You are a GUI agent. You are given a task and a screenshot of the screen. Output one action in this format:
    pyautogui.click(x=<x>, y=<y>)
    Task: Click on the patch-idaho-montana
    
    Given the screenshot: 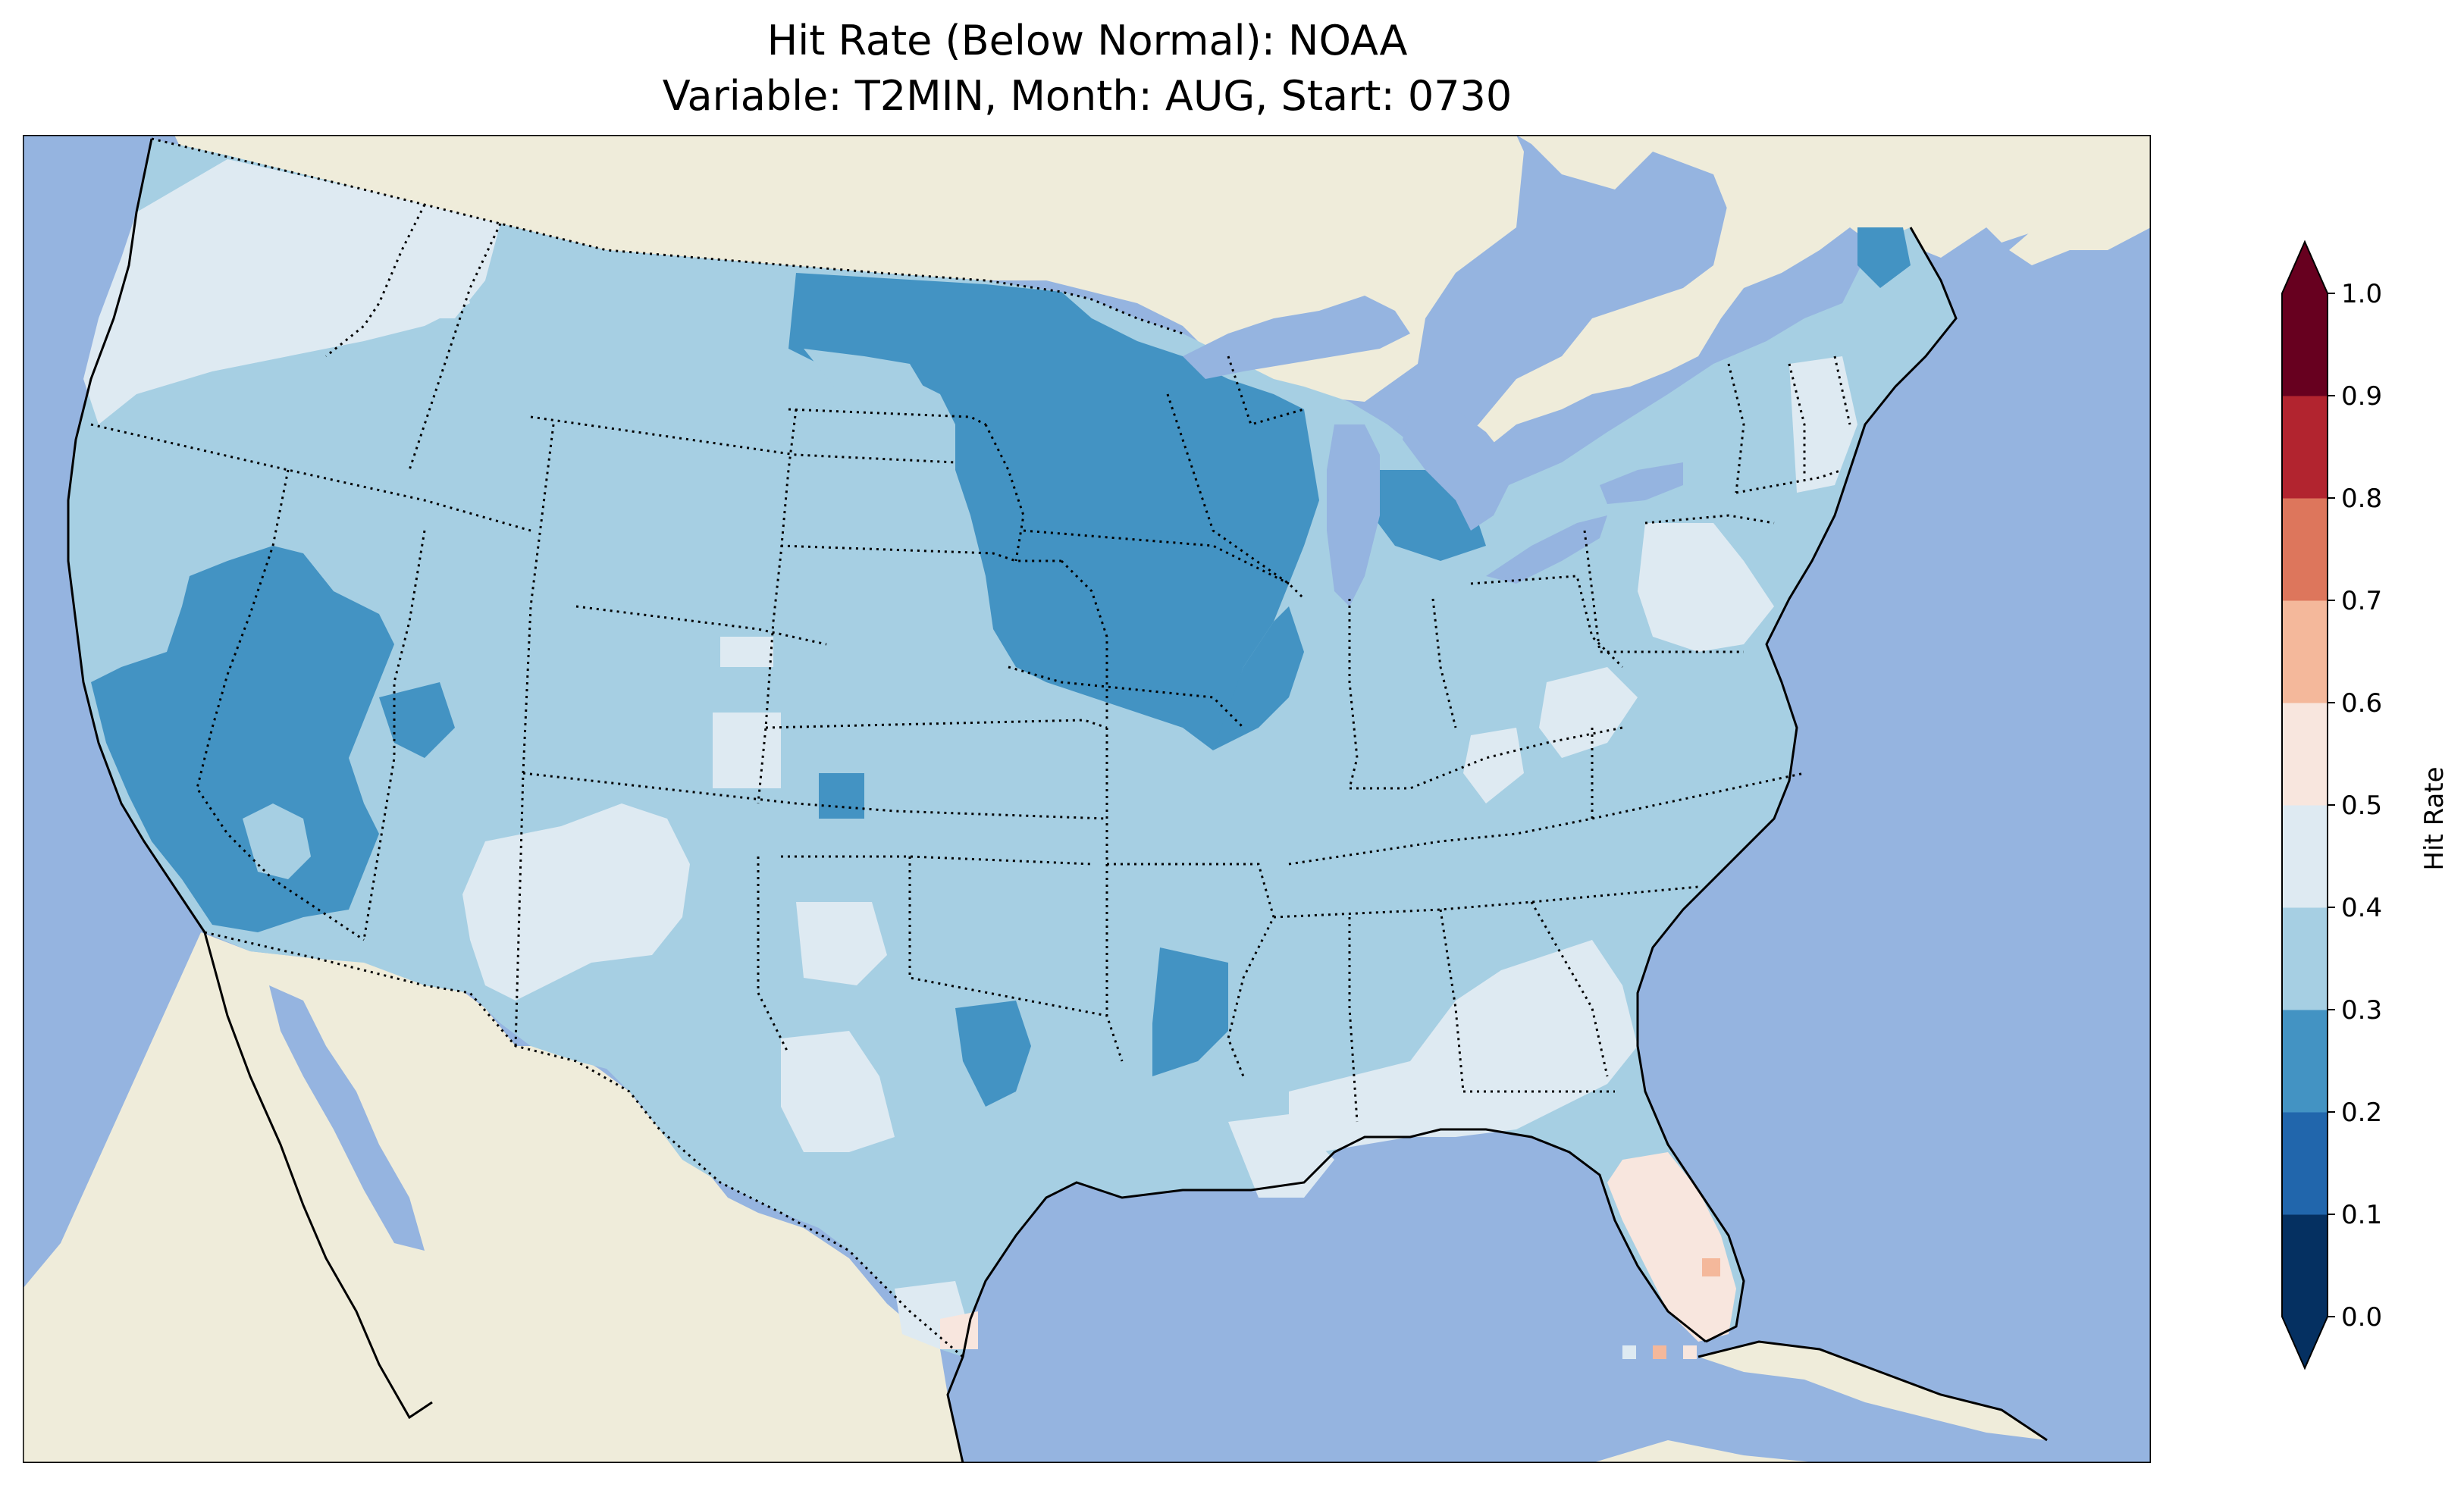 What is the action you would take?
    pyautogui.click(x=463, y=261)
    